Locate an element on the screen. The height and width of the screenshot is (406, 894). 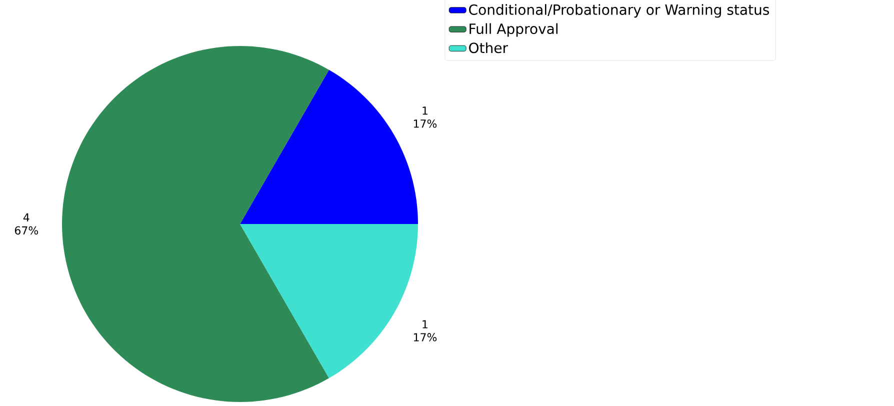
data-label: 4 is located at coordinates (26, 217).